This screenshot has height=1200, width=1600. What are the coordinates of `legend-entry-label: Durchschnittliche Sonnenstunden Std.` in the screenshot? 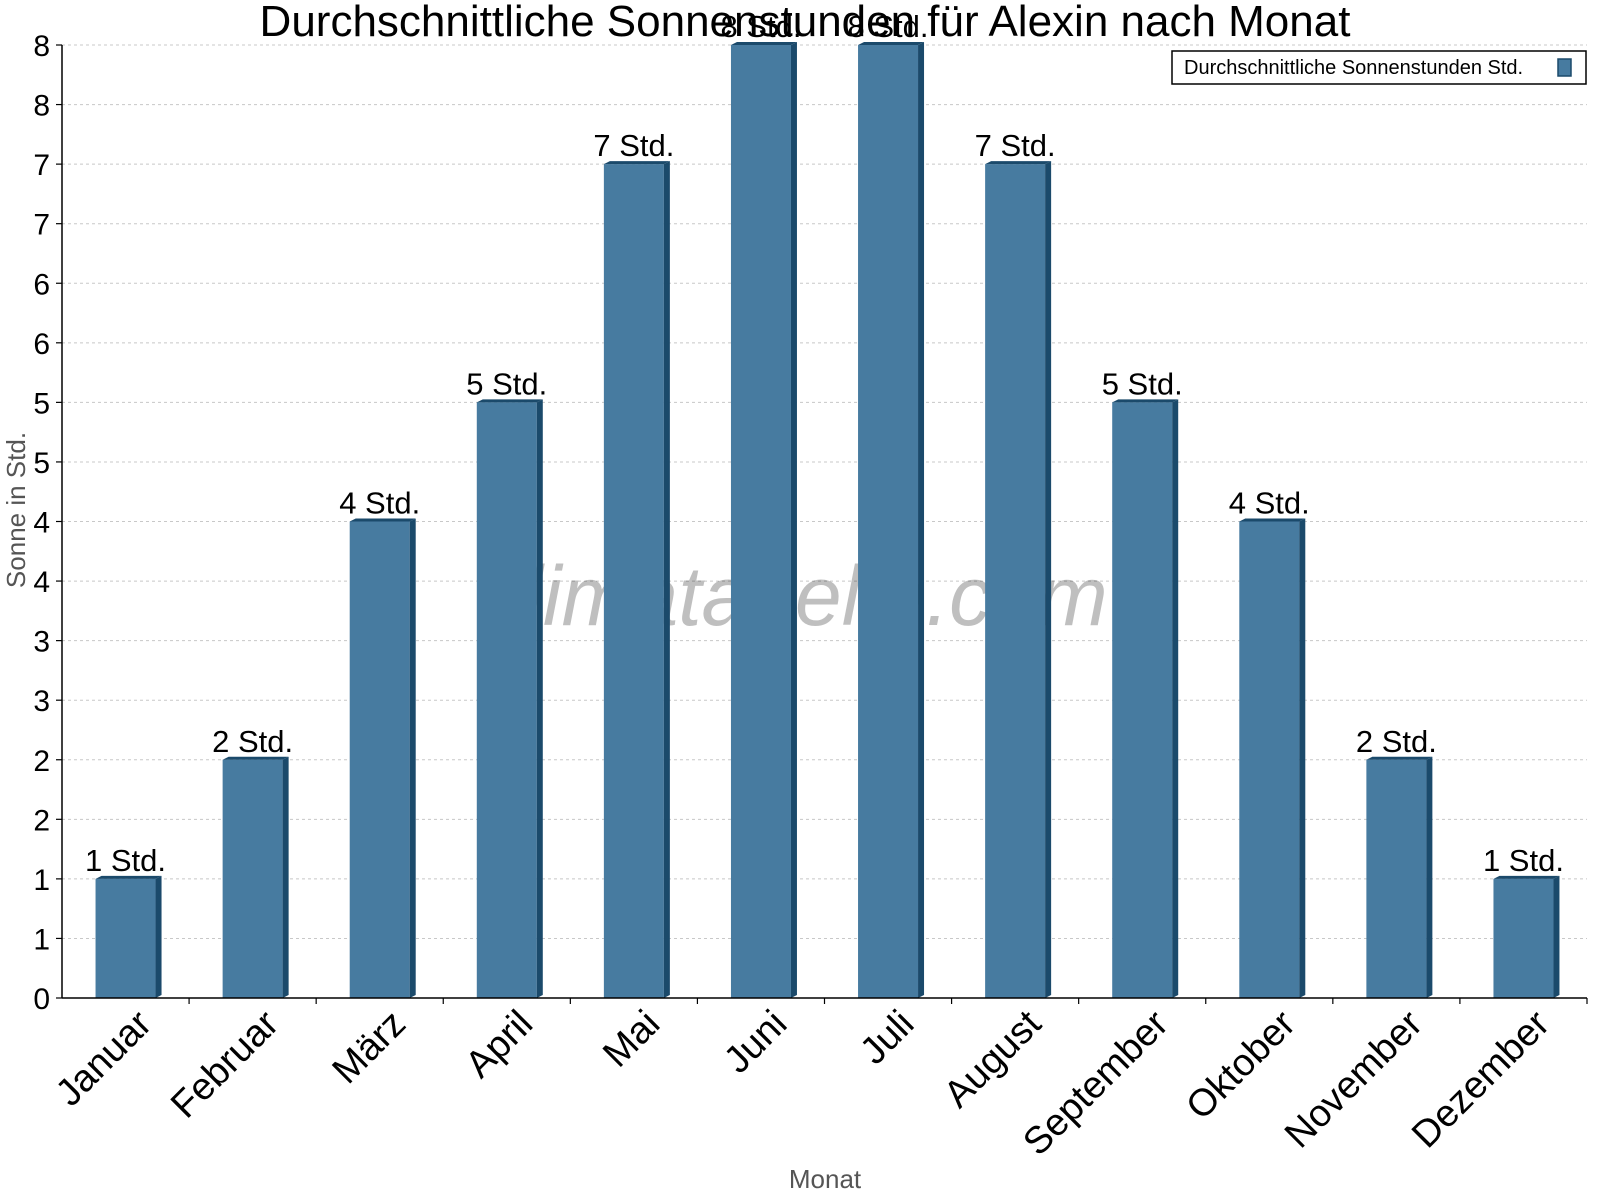 It's located at (1353, 68).